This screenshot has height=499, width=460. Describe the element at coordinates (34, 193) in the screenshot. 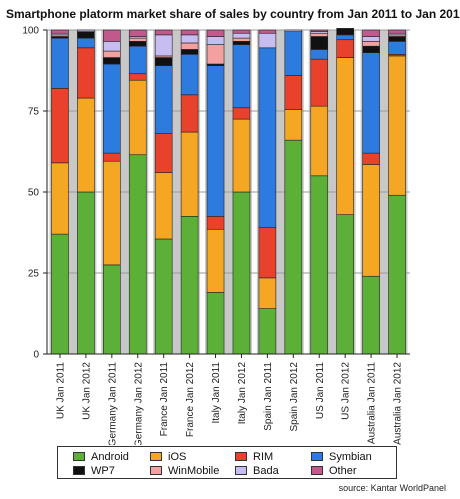

I see `y-tick-label: 50` at that location.